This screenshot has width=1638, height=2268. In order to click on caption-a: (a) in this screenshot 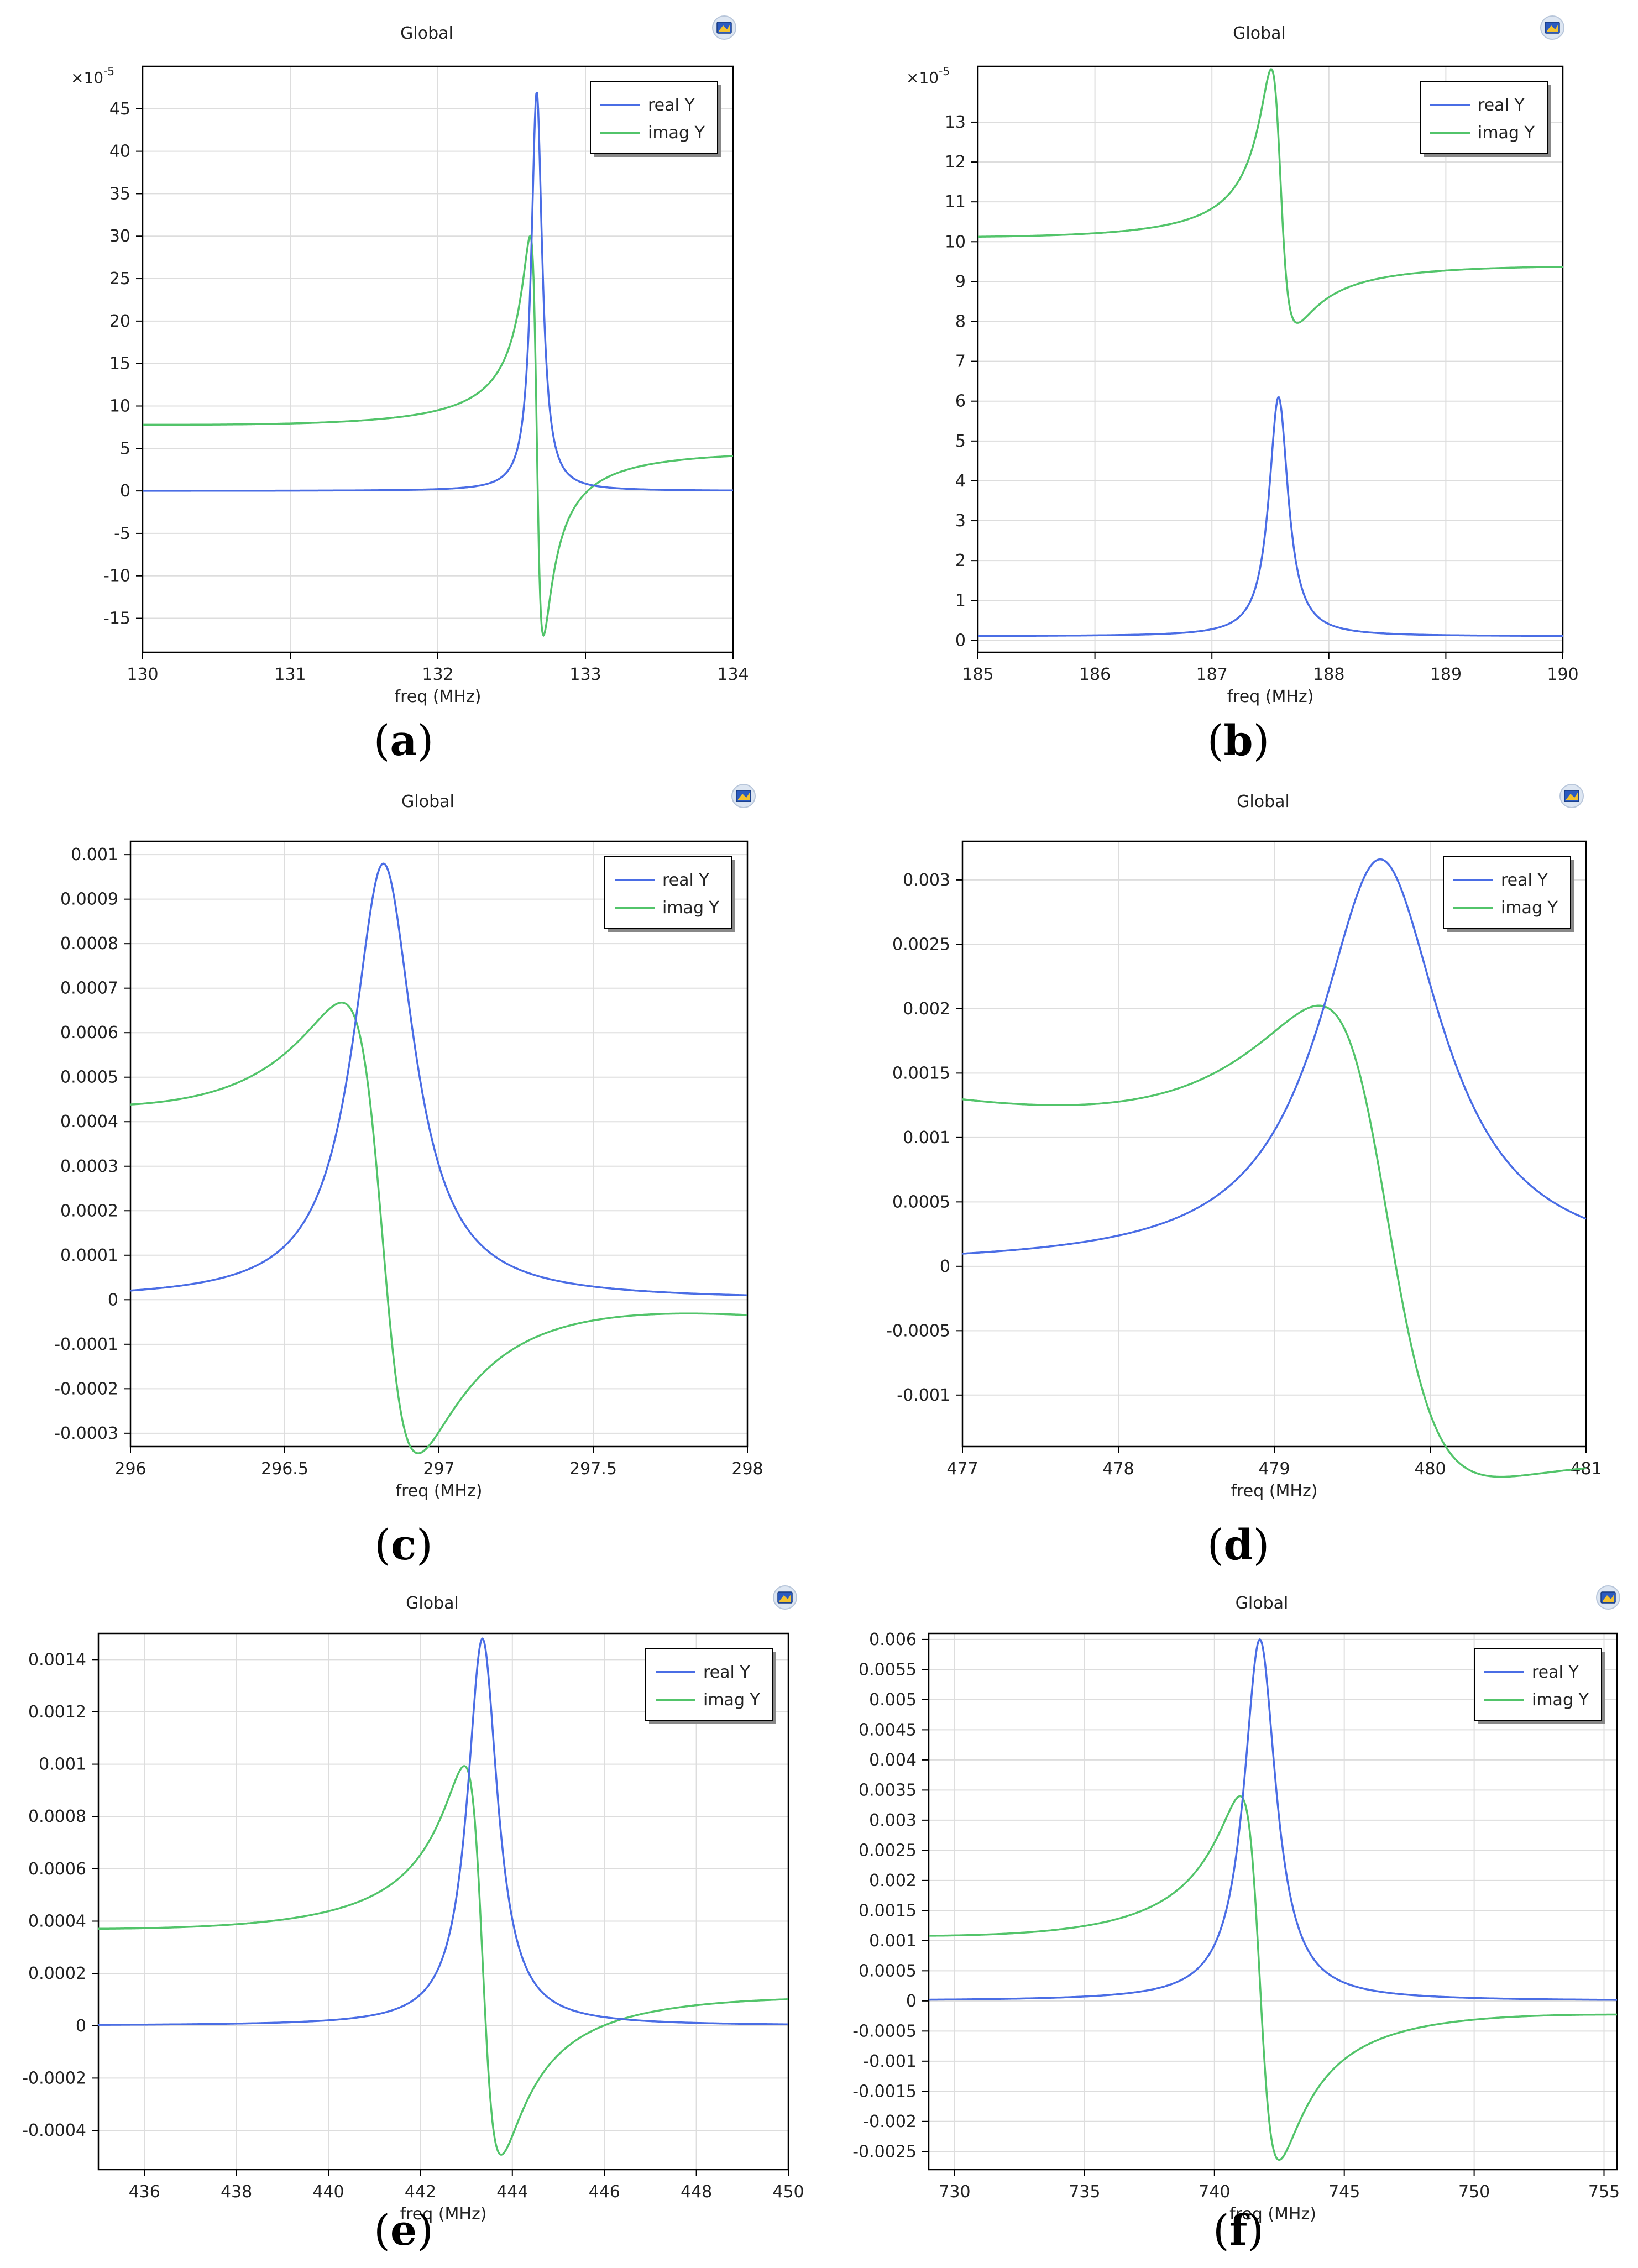, I will do `click(403, 740)`.